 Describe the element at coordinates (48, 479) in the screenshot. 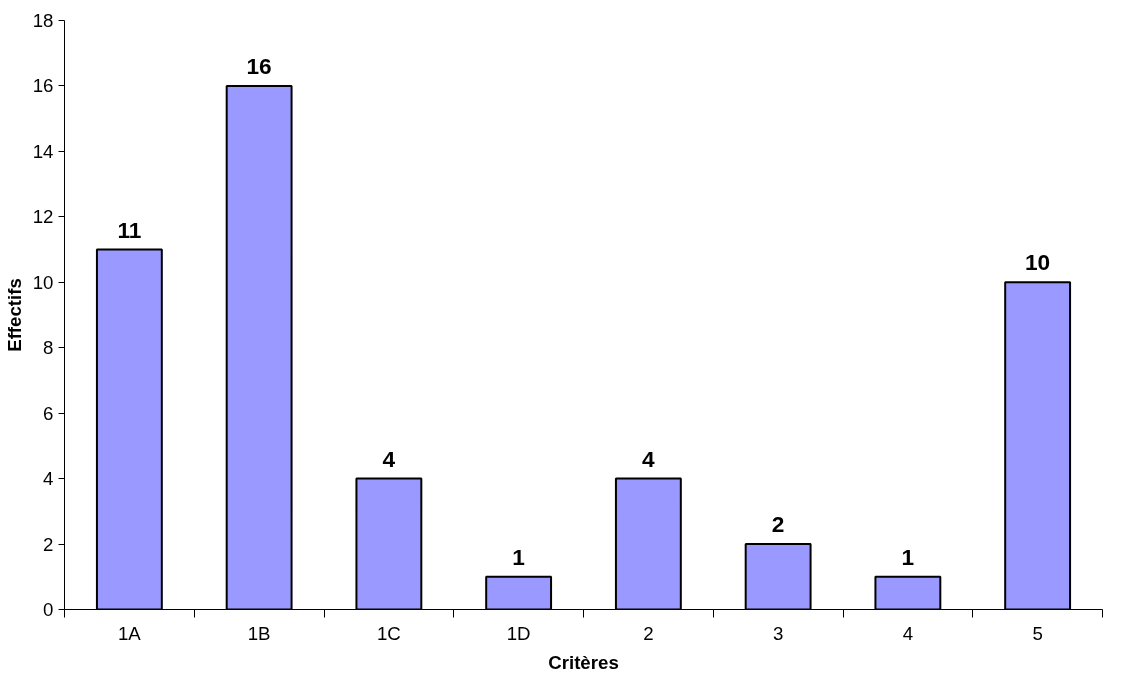

I see `y-tick-label: 4` at that location.